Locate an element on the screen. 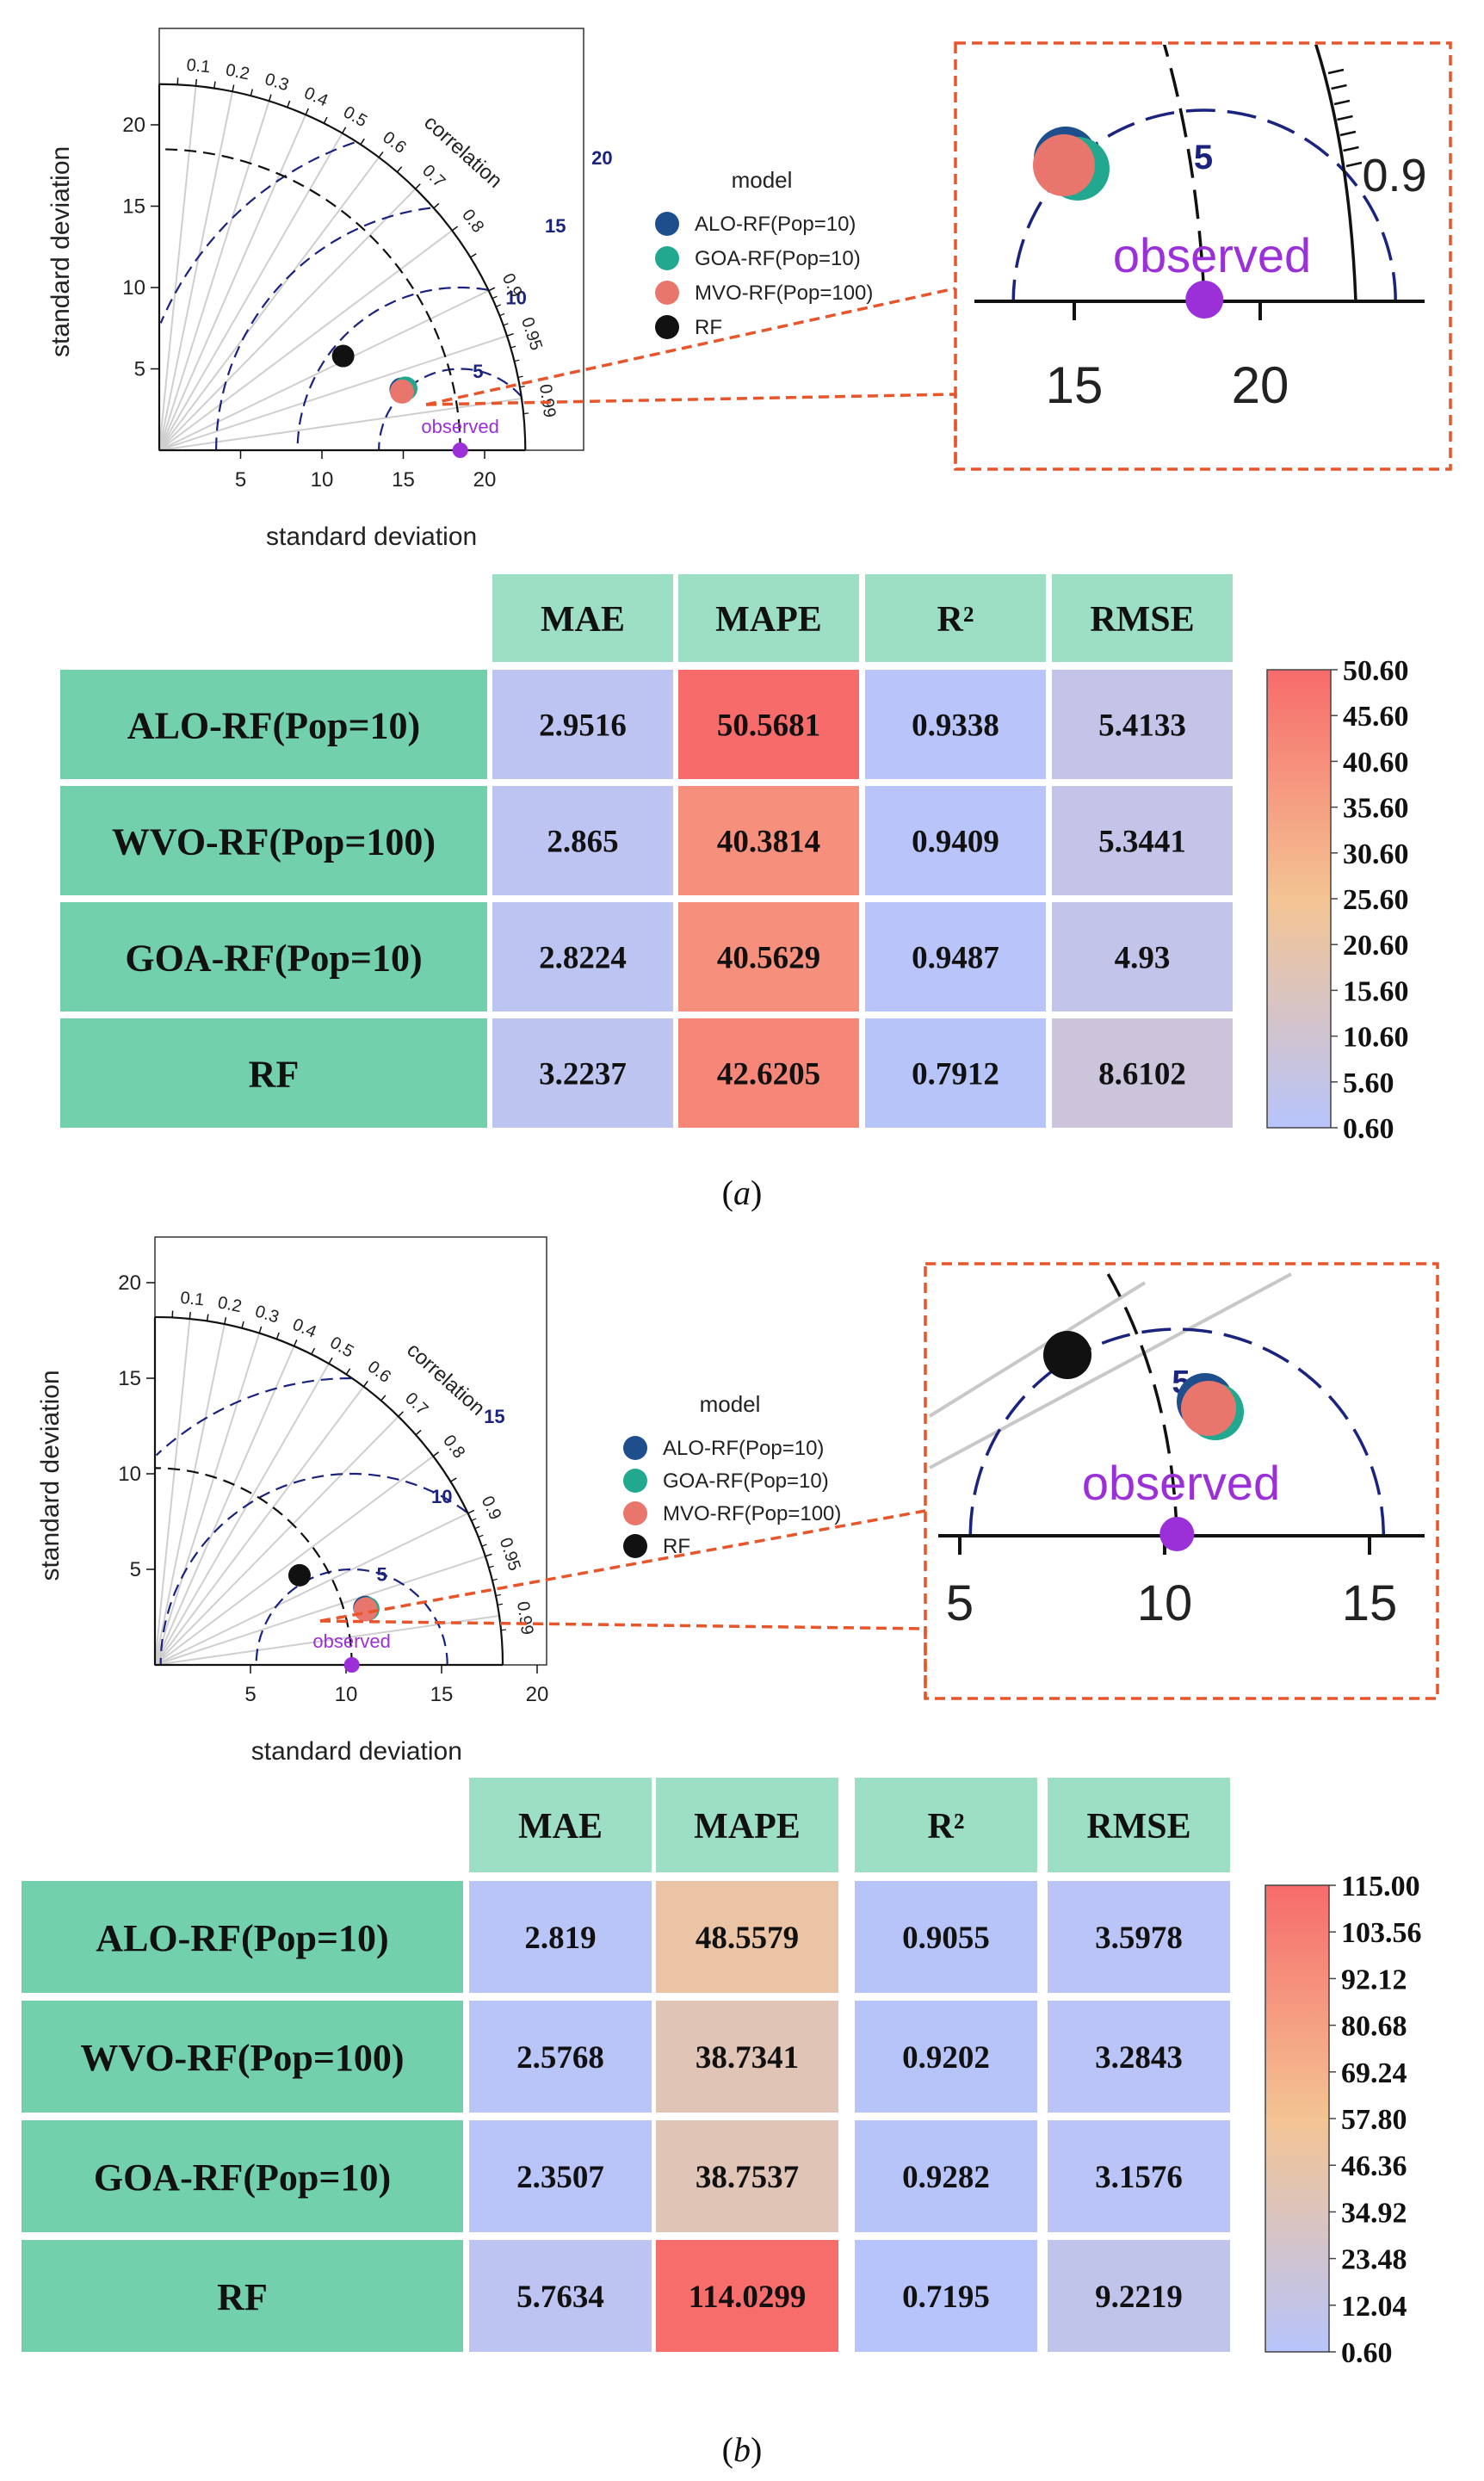  y-tick-label: 5 is located at coordinates (139, 369).